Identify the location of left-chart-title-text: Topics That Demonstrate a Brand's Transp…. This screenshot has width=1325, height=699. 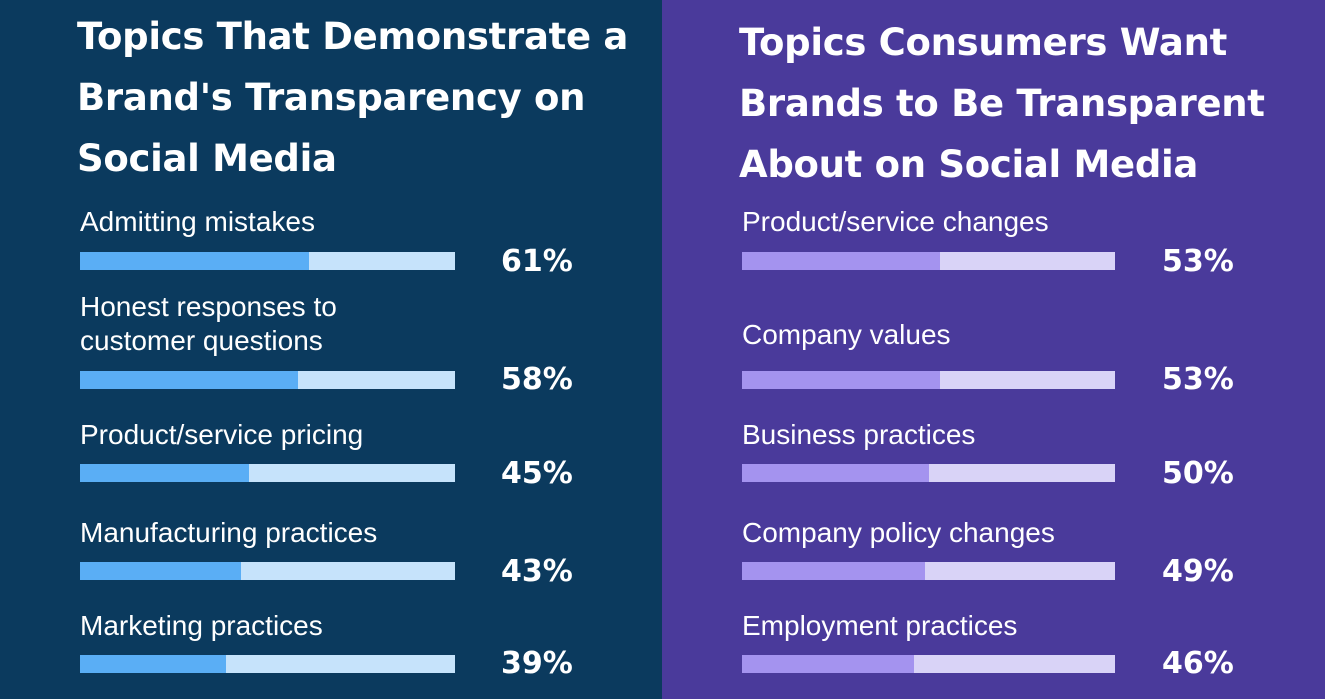
(353, 97).